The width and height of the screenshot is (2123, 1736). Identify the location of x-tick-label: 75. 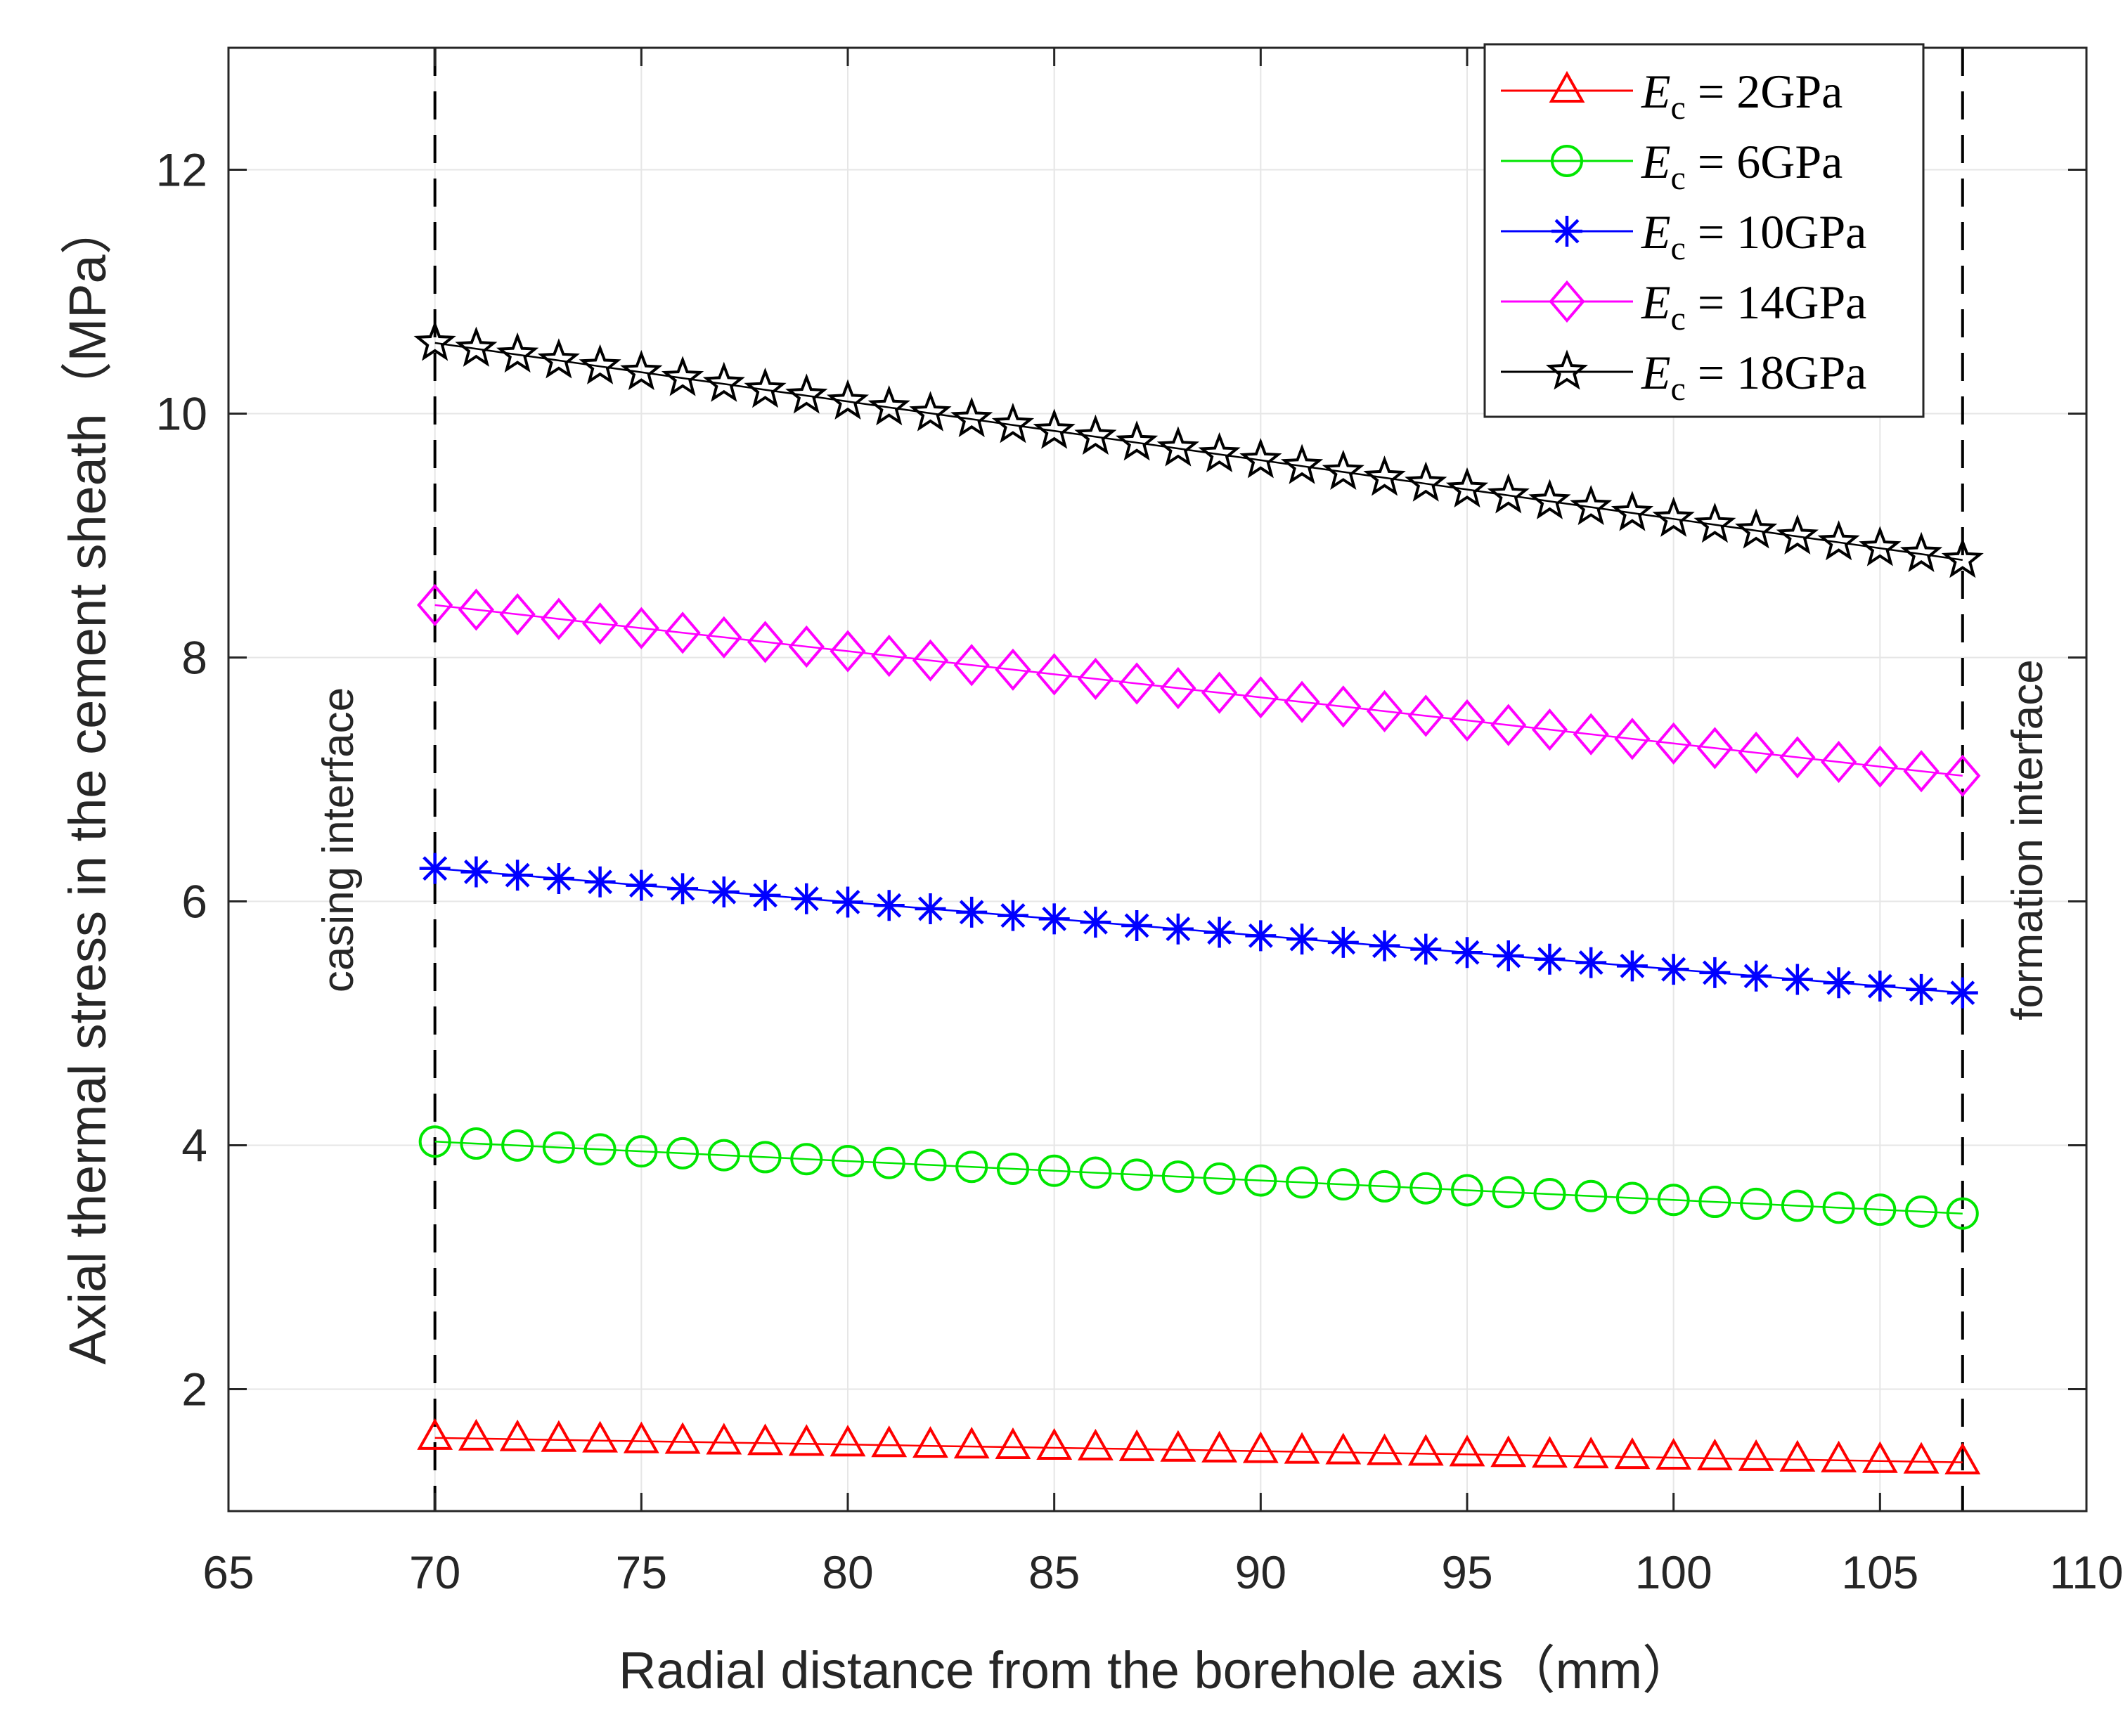
(641, 1572).